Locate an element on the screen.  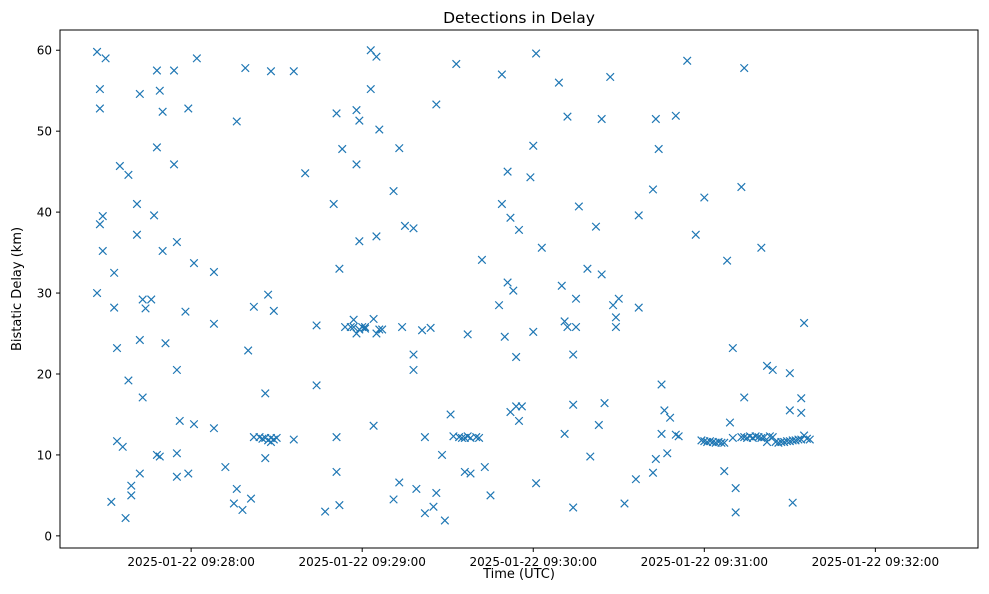
y-tick-label: 40 is located at coordinates (44, 213).